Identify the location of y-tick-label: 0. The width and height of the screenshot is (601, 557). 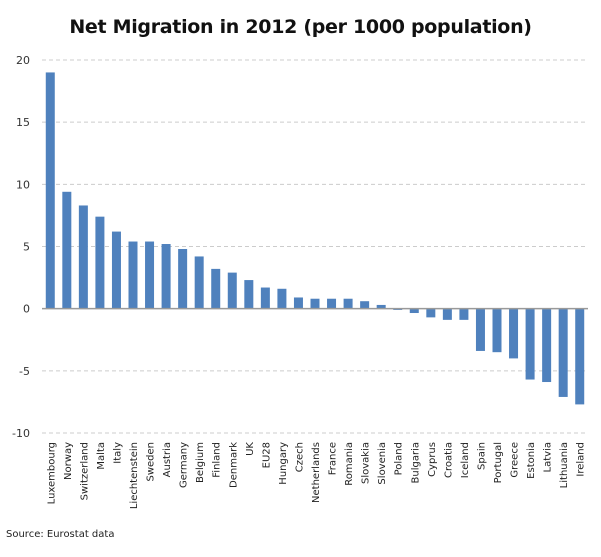
(26, 309).